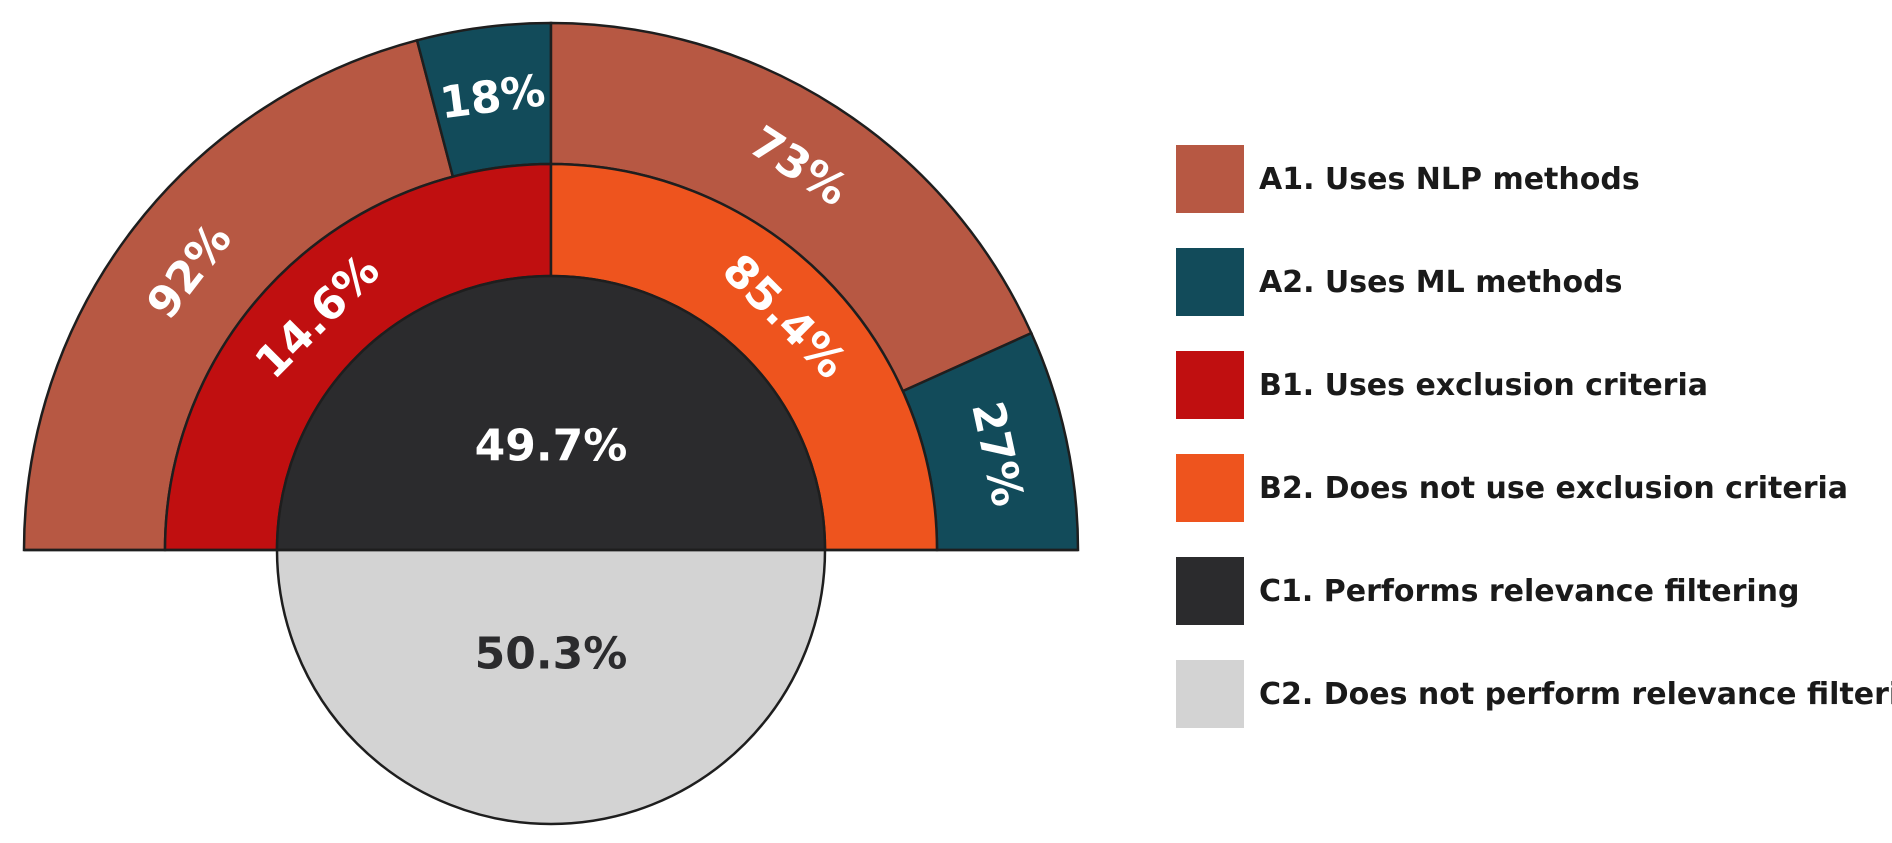 Image resolution: width=1892 pixels, height=843 pixels. Describe the element at coordinates (1210, 282) in the screenshot. I see `legend-swatch-a2` at that location.